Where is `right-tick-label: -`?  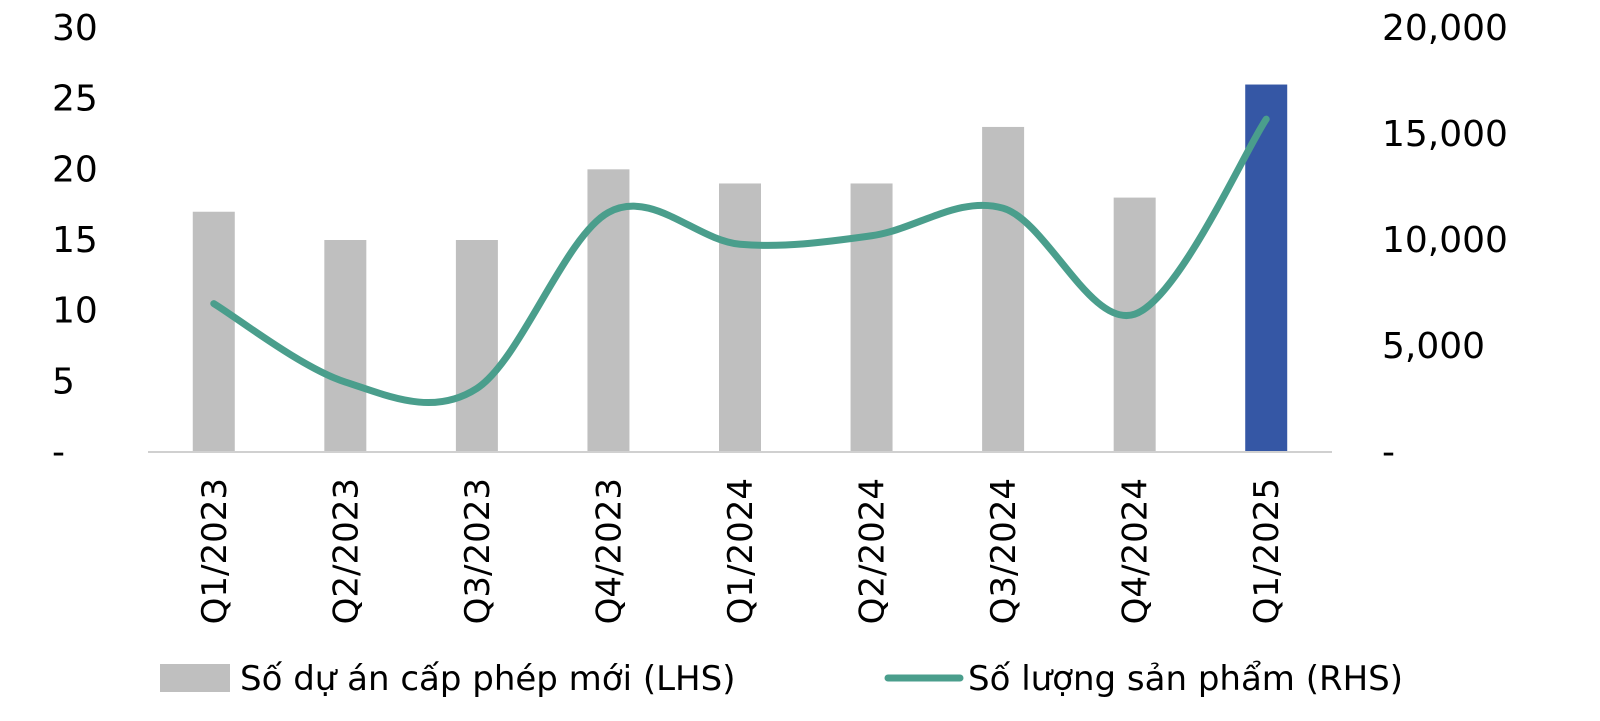 right-tick-label: - is located at coordinates (1388, 452).